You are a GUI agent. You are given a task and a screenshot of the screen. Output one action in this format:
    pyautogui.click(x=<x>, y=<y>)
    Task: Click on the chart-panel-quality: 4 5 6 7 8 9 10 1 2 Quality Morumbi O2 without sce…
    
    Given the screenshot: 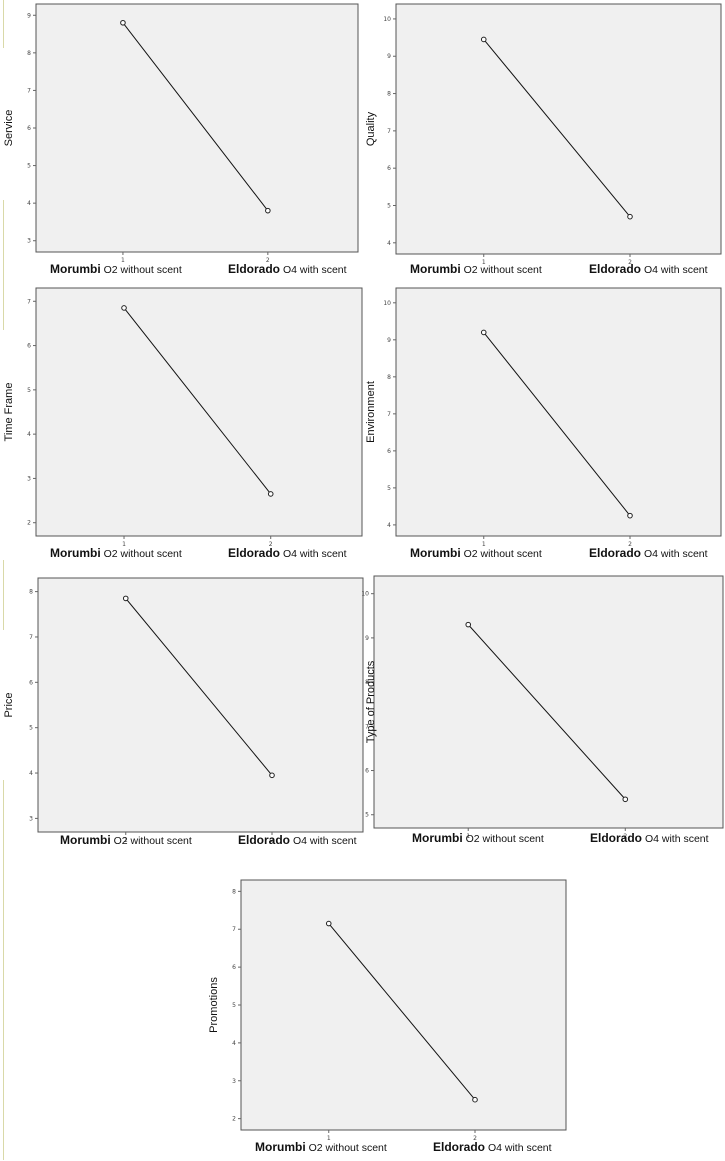 What is the action you would take?
    pyautogui.click(x=543, y=141)
    